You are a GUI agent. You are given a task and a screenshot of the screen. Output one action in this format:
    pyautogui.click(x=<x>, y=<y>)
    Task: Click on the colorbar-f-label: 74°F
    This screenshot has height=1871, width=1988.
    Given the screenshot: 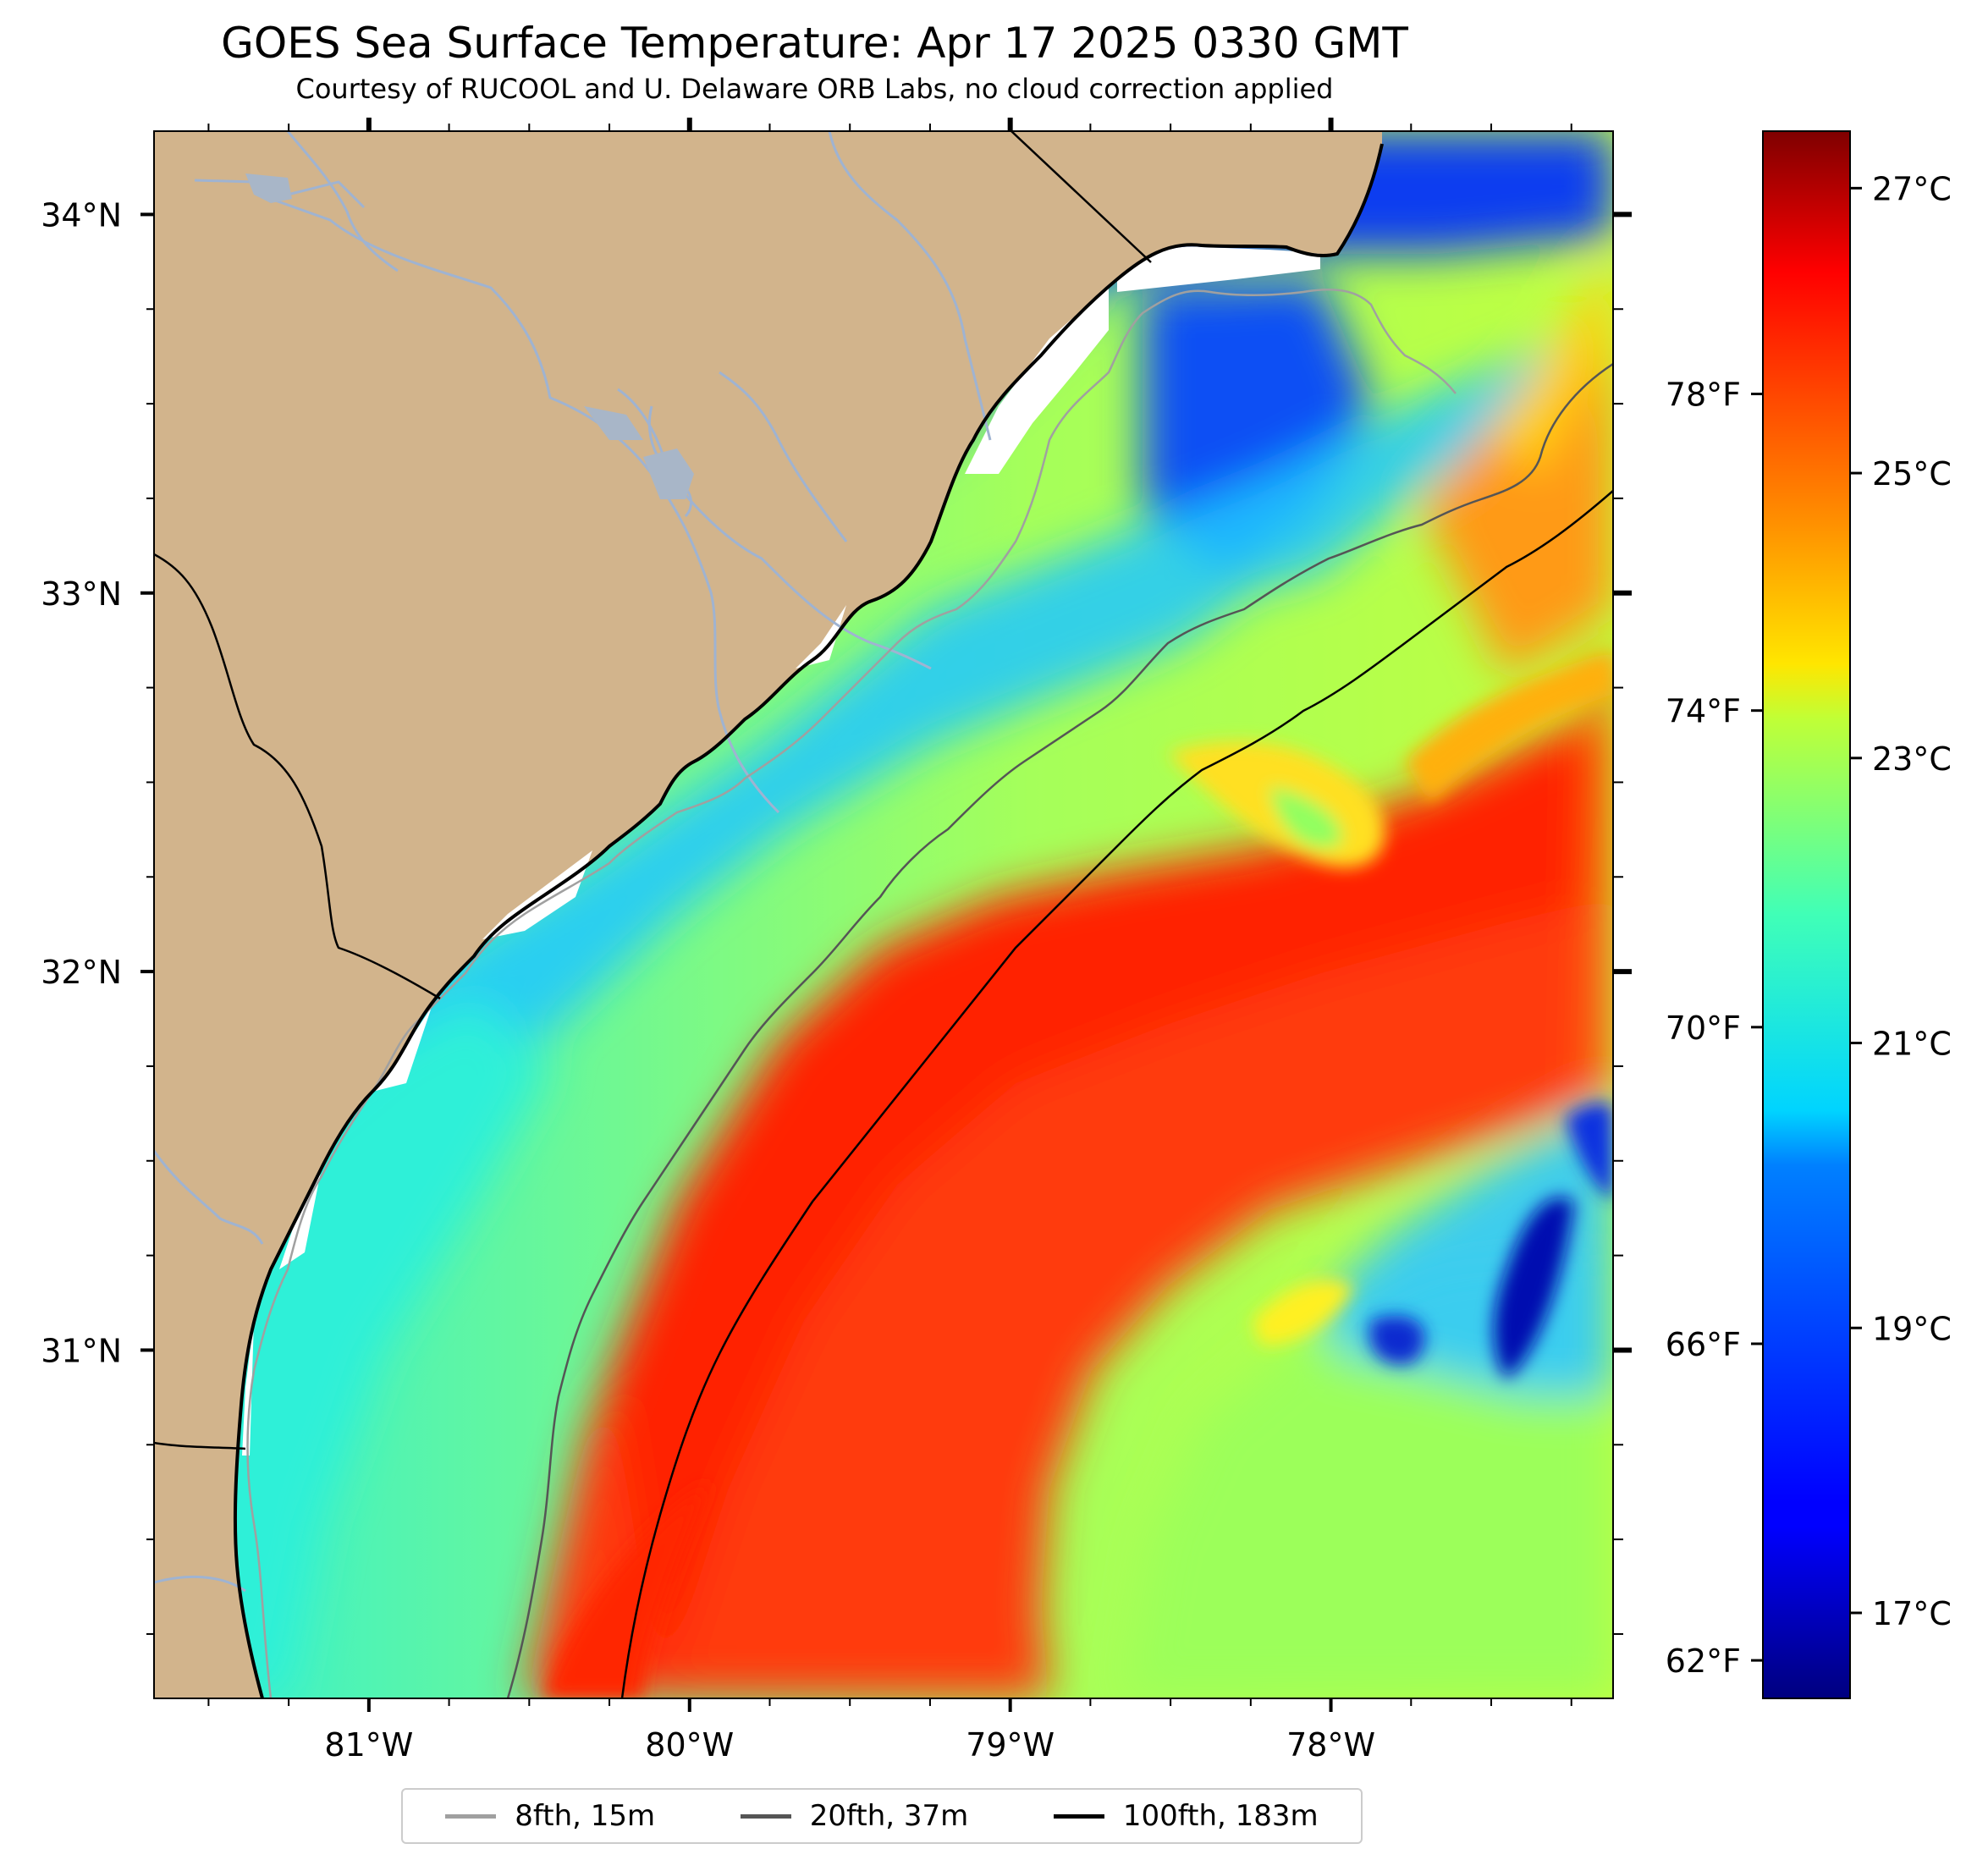 What is the action you would take?
    pyautogui.click(x=1703, y=712)
    